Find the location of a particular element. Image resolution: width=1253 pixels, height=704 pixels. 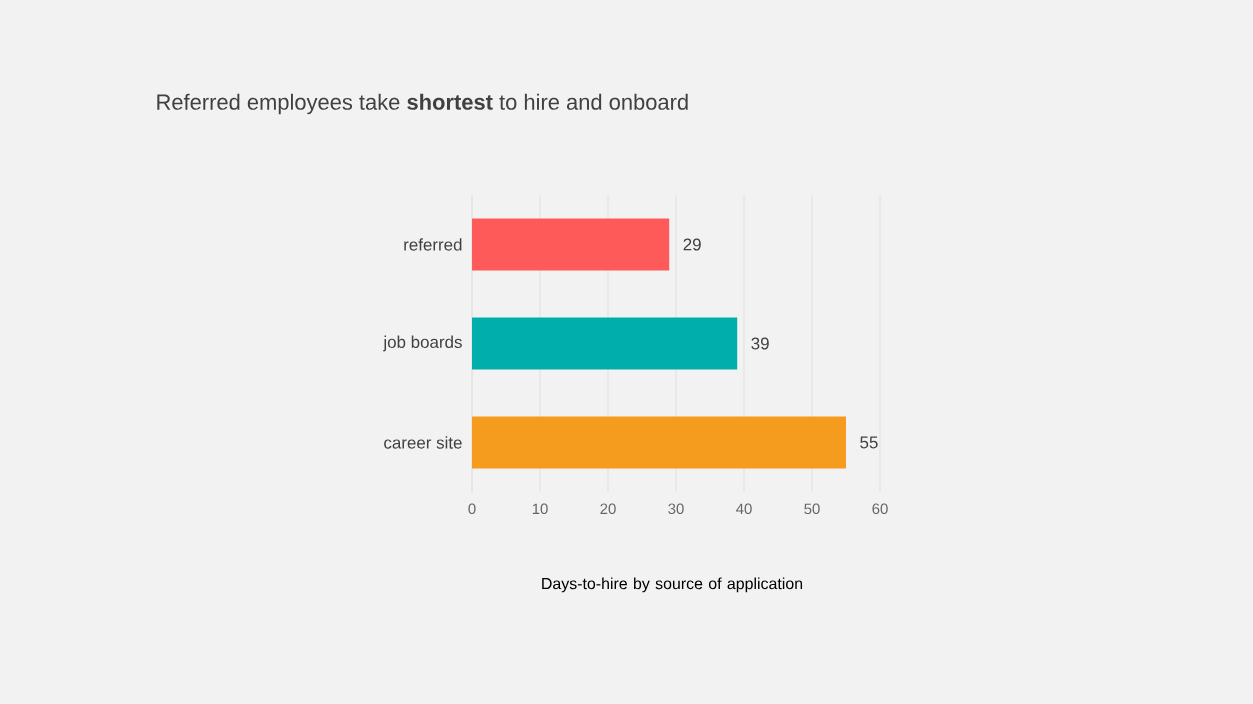

x-tick-label: 20 is located at coordinates (608, 509).